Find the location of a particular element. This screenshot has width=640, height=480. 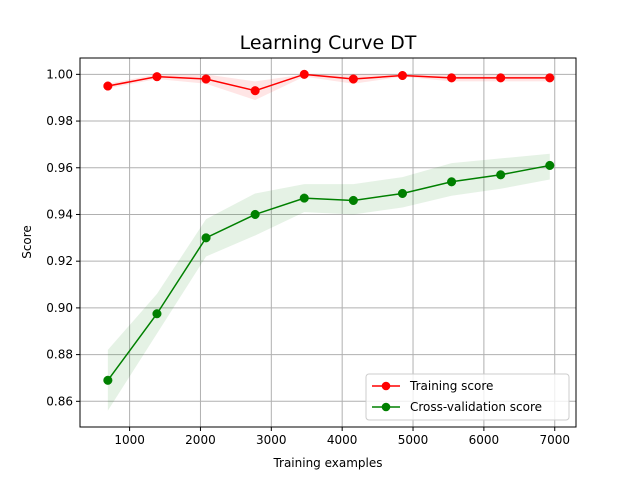

x-tick-label: 4000 is located at coordinates (342, 440).